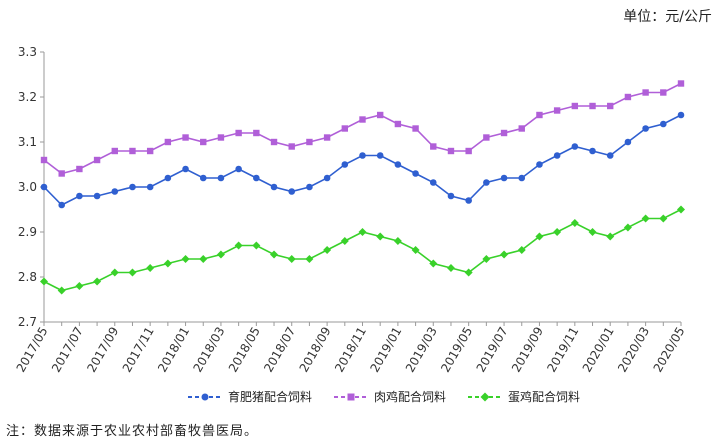 The width and height of the screenshot is (724, 442). What do you see at coordinates (456, 349) in the screenshot?
I see `x-tick-label: 2019/05` at bounding box center [456, 349].